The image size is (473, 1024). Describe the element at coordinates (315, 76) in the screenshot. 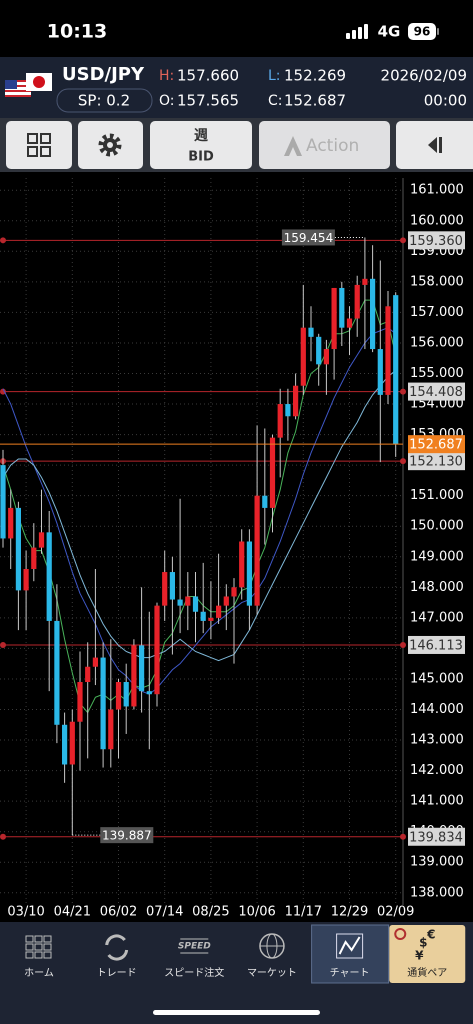

I see `low-value: 152.269` at that location.